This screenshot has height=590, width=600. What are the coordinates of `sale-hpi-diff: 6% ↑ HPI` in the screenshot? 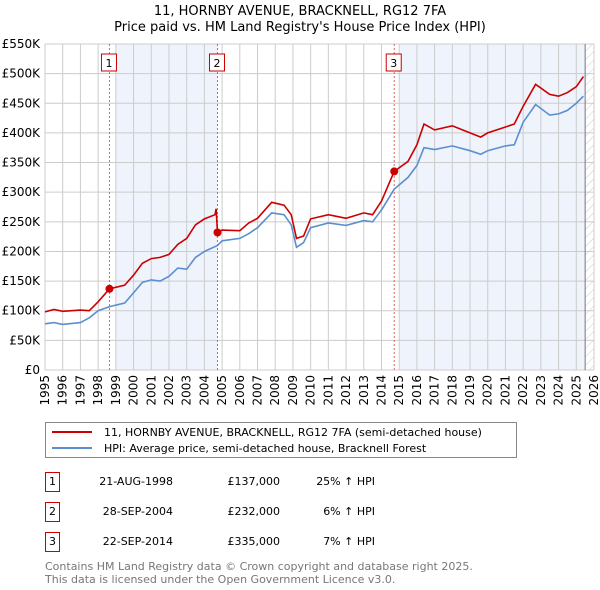 It's located at (349, 511).